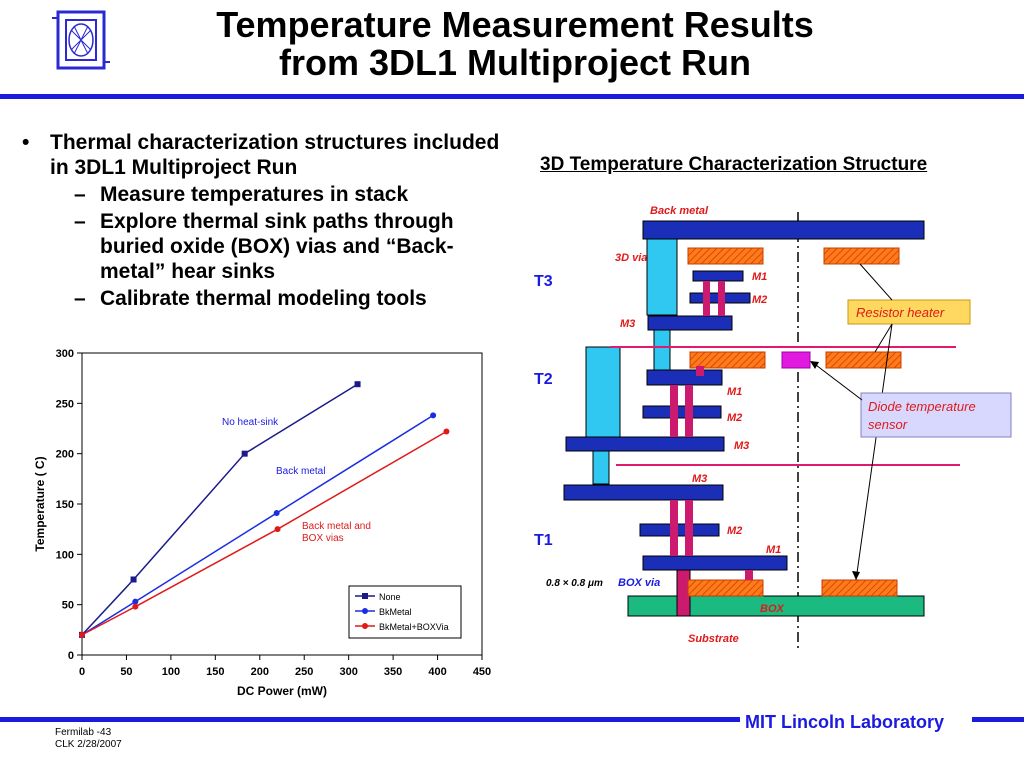 This screenshot has height=768, width=1024. What do you see at coordinates (395, 612) in the screenshot?
I see `legend-label: BkMetal` at bounding box center [395, 612].